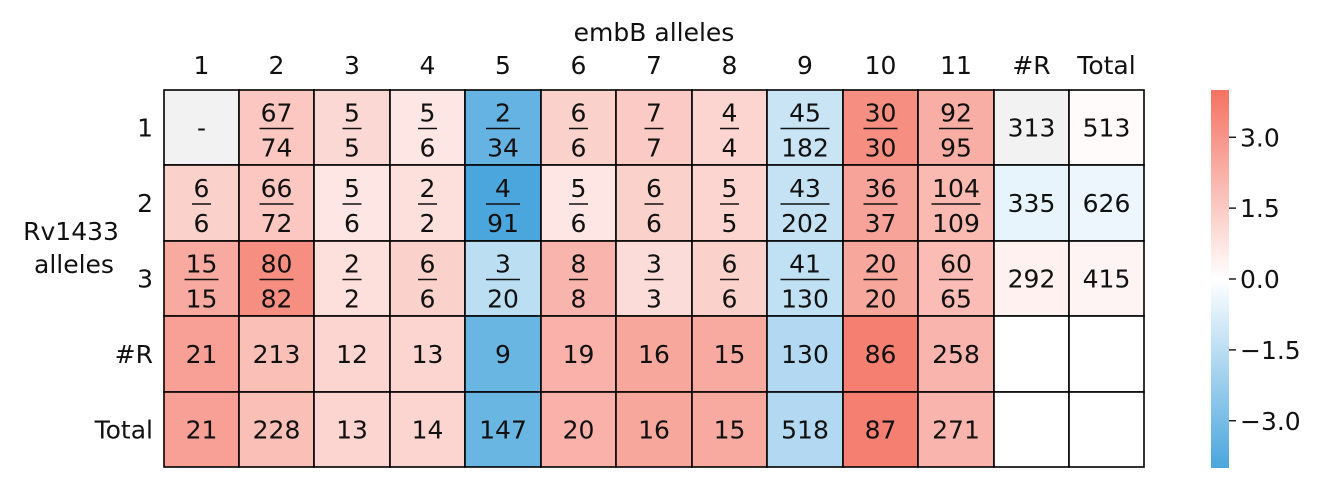 This screenshot has height=495, width=1336. Describe the element at coordinates (1105, 65) in the screenshot. I see `column-label: Total` at that location.